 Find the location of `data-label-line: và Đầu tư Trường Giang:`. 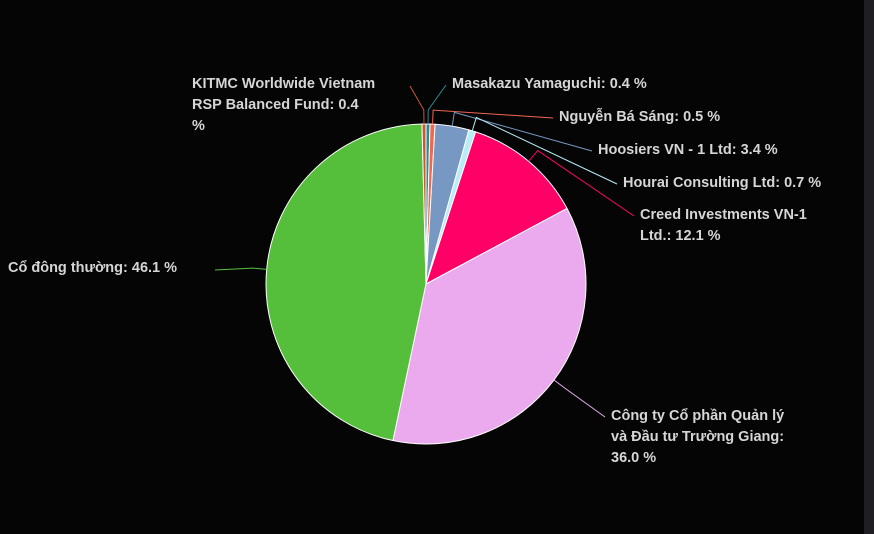

data-label-line: và Đầu tư Trường Giang: is located at coordinates (698, 437).